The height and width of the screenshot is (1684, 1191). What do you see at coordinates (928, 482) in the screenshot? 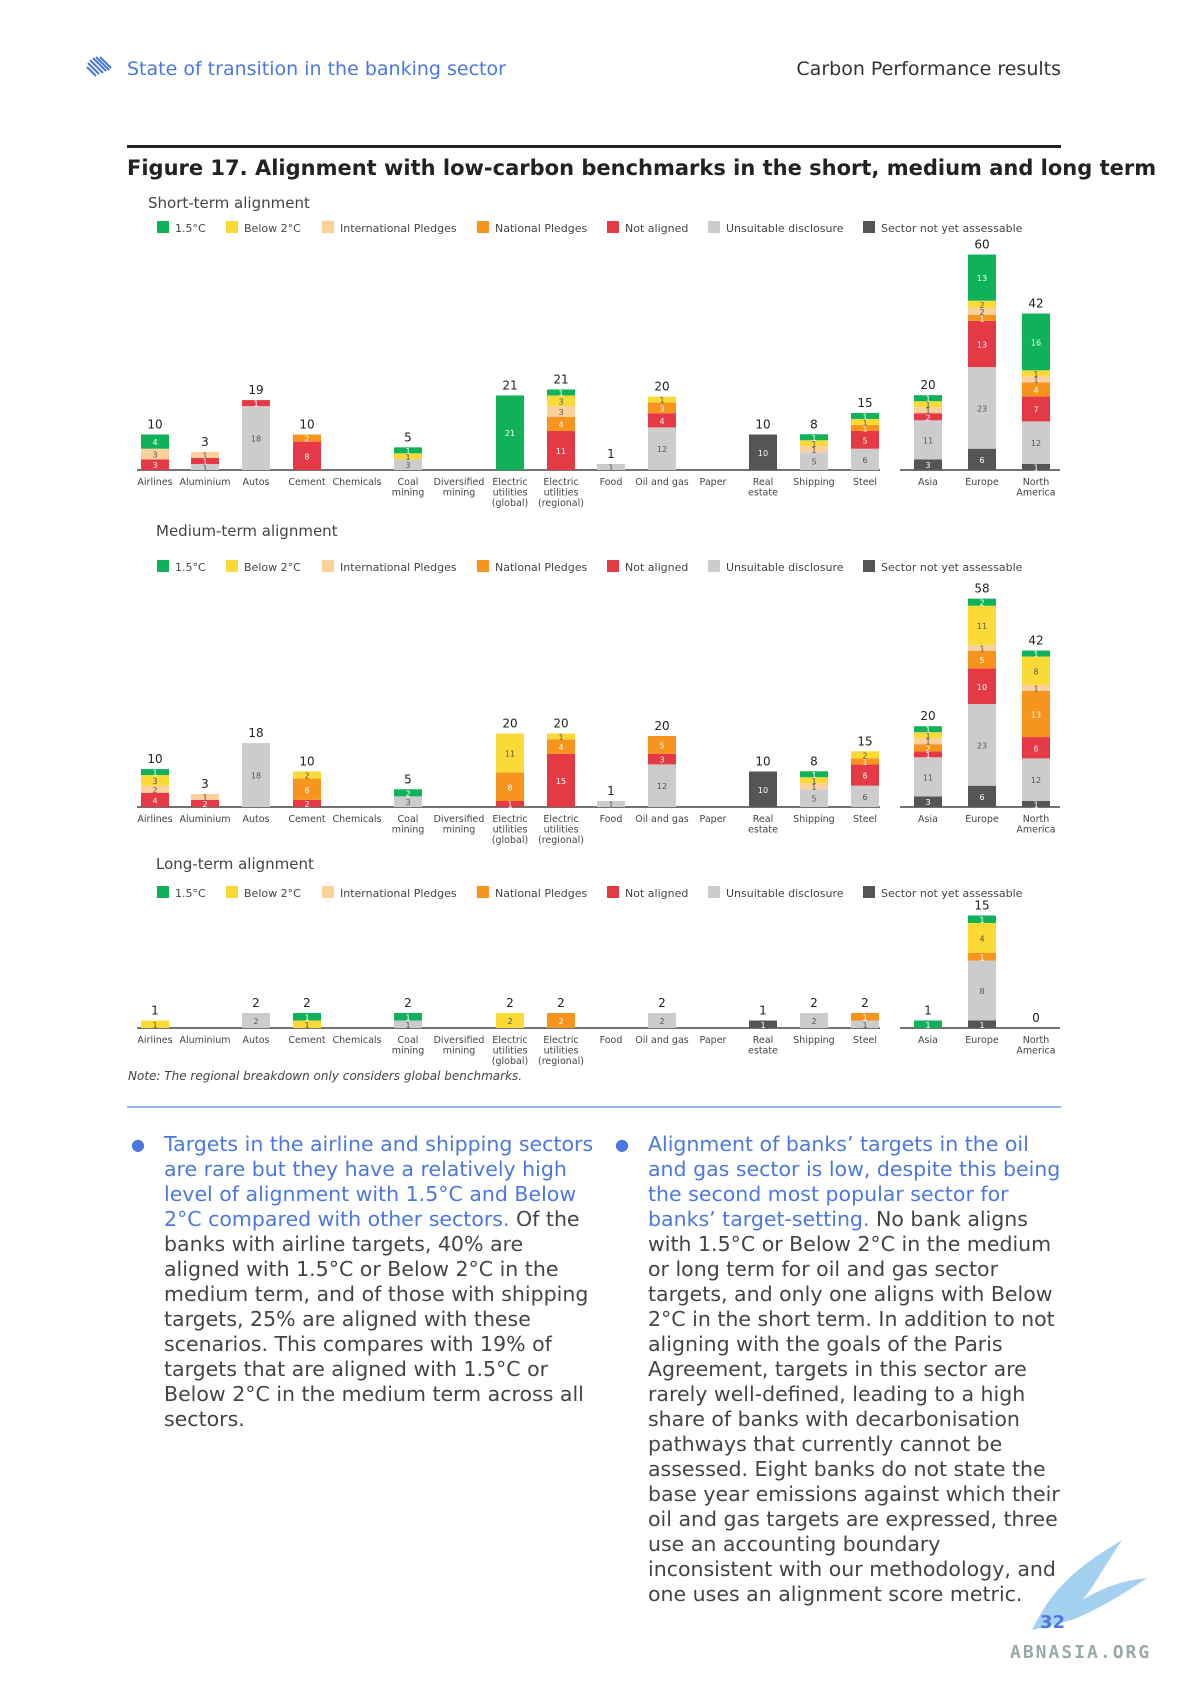
I see `category-label: Asia` at bounding box center [928, 482].